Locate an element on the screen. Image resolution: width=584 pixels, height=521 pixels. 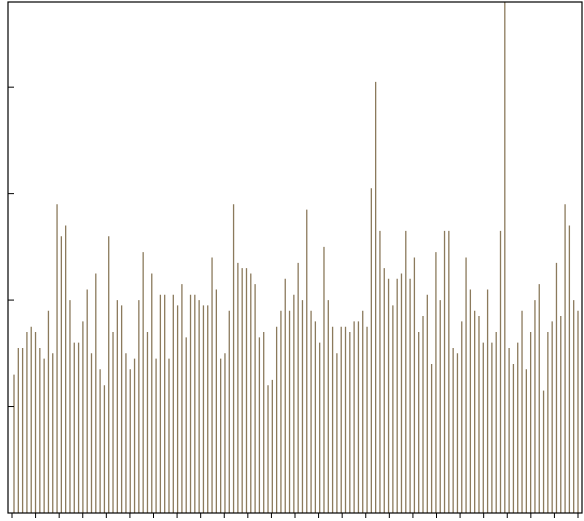
y-axis-ticks is located at coordinates (11, 247).